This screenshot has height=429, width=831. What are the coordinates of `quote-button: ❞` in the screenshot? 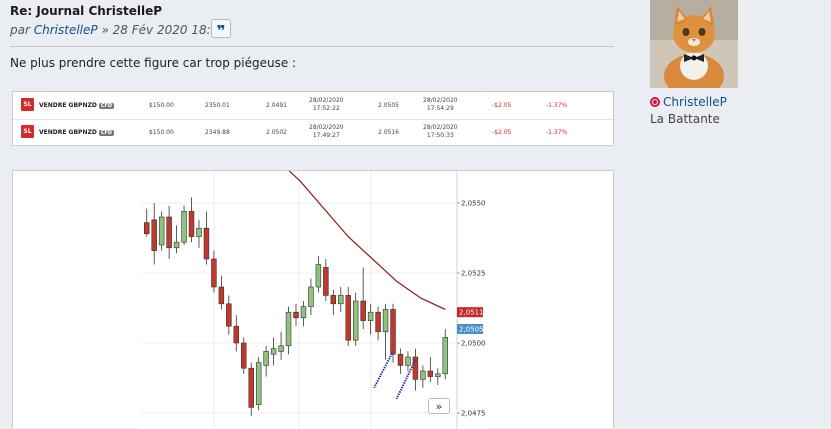 It's located at (221, 29).